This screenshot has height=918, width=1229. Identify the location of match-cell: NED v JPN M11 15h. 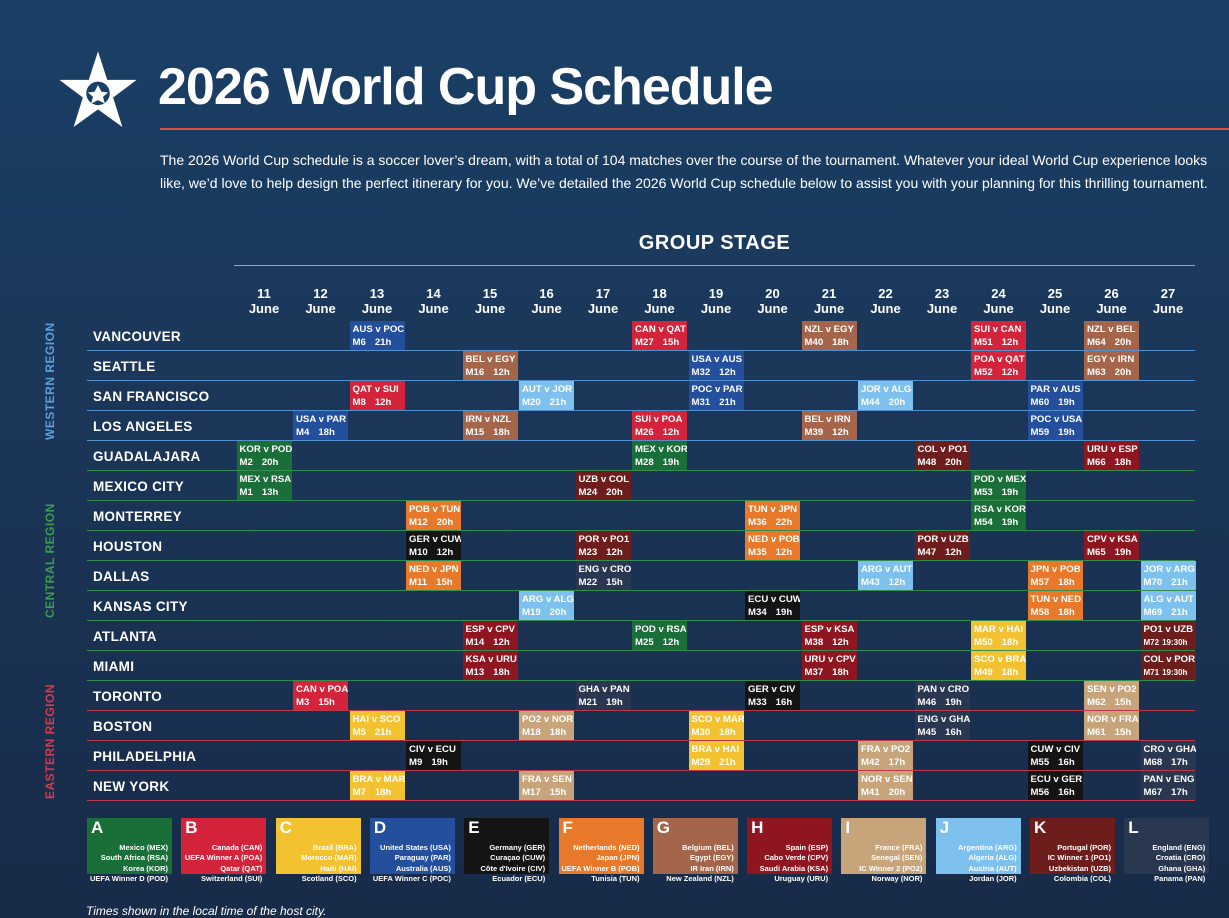
(433, 575).